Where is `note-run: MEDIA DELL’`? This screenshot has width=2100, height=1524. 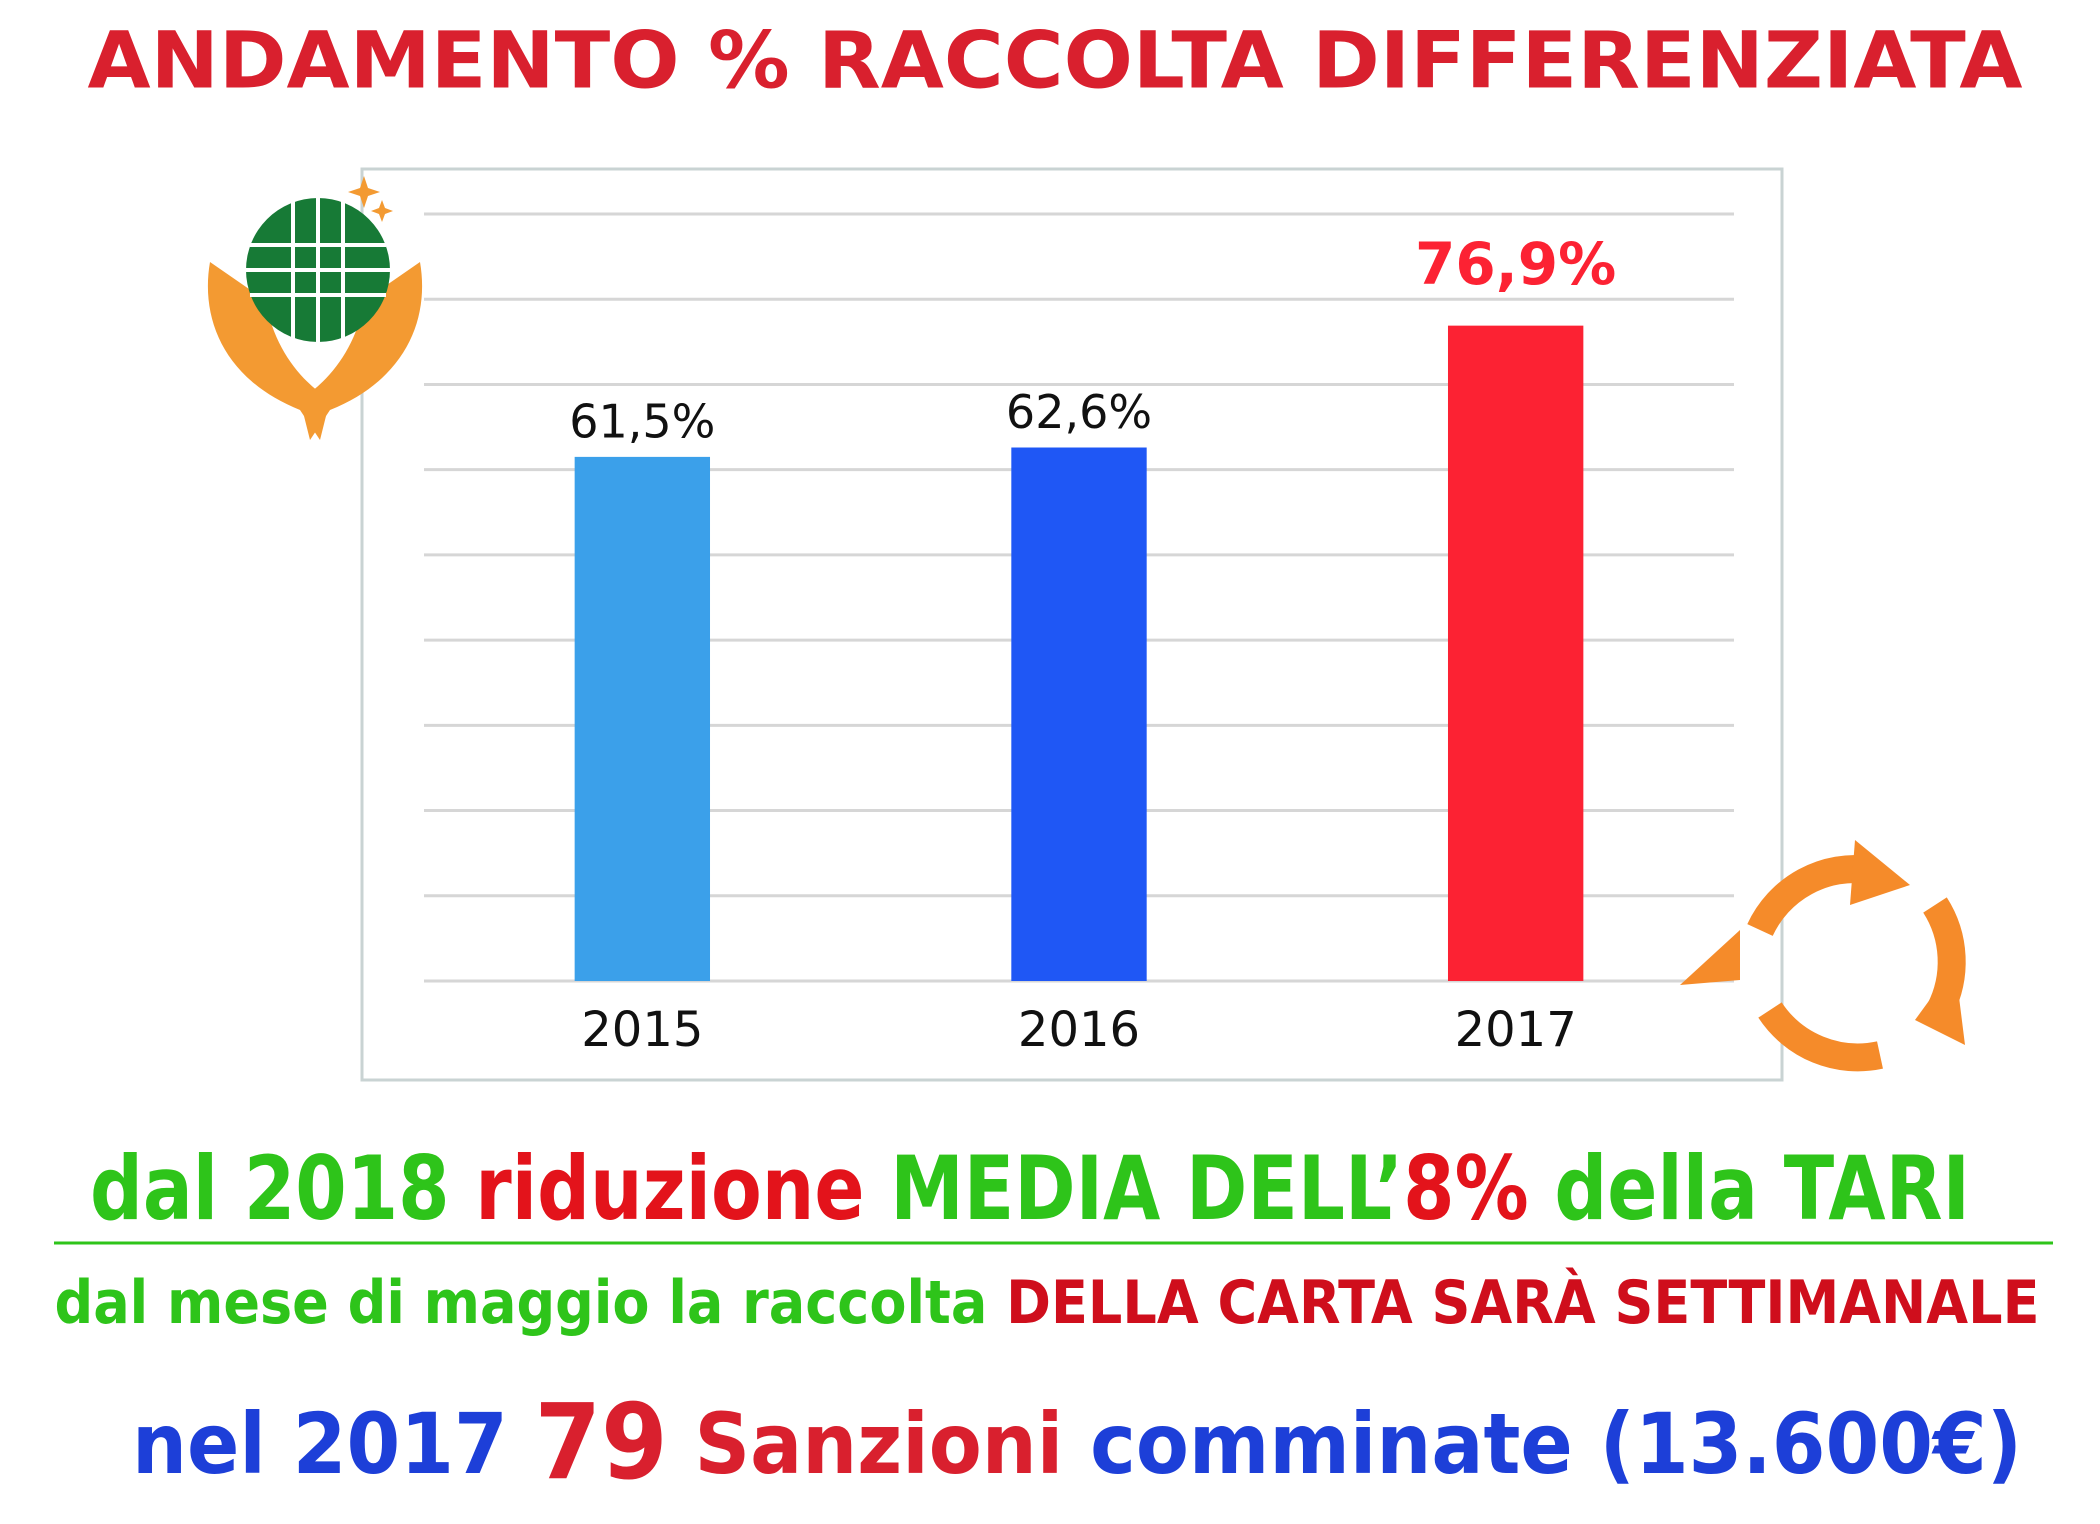 note-run: MEDIA DELL’ is located at coordinates (1146, 1188).